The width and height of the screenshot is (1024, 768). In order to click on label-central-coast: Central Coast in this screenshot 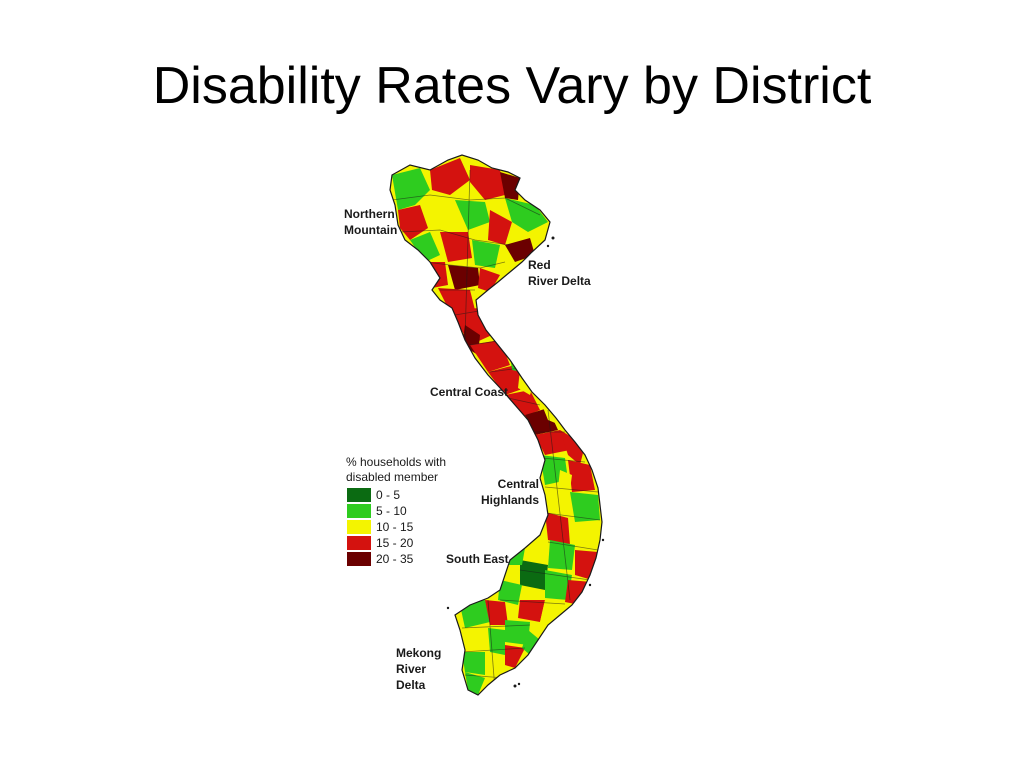, I will do `click(469, 392)`.